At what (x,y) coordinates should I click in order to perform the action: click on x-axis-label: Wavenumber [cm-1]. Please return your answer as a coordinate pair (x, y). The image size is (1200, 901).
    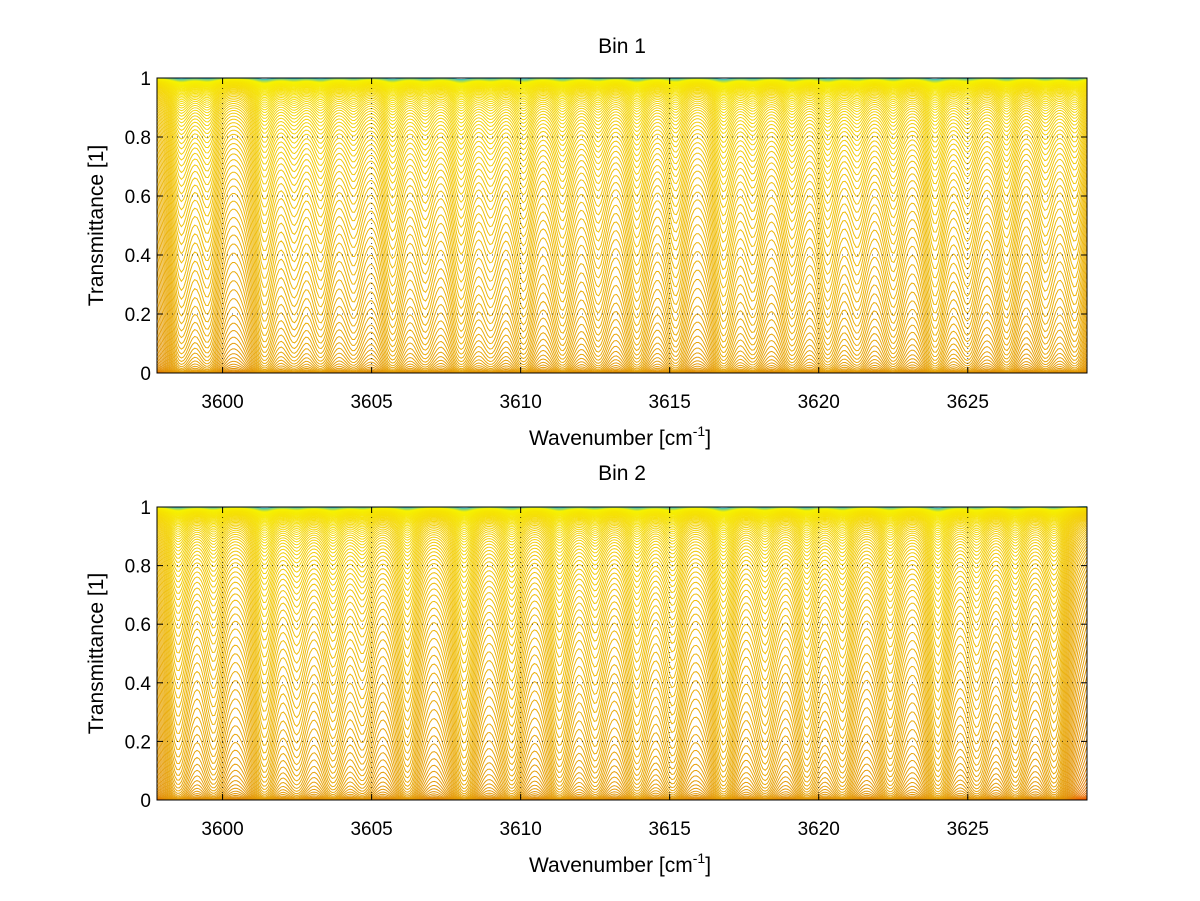
    Looking at the image, I should click on (620, 863).